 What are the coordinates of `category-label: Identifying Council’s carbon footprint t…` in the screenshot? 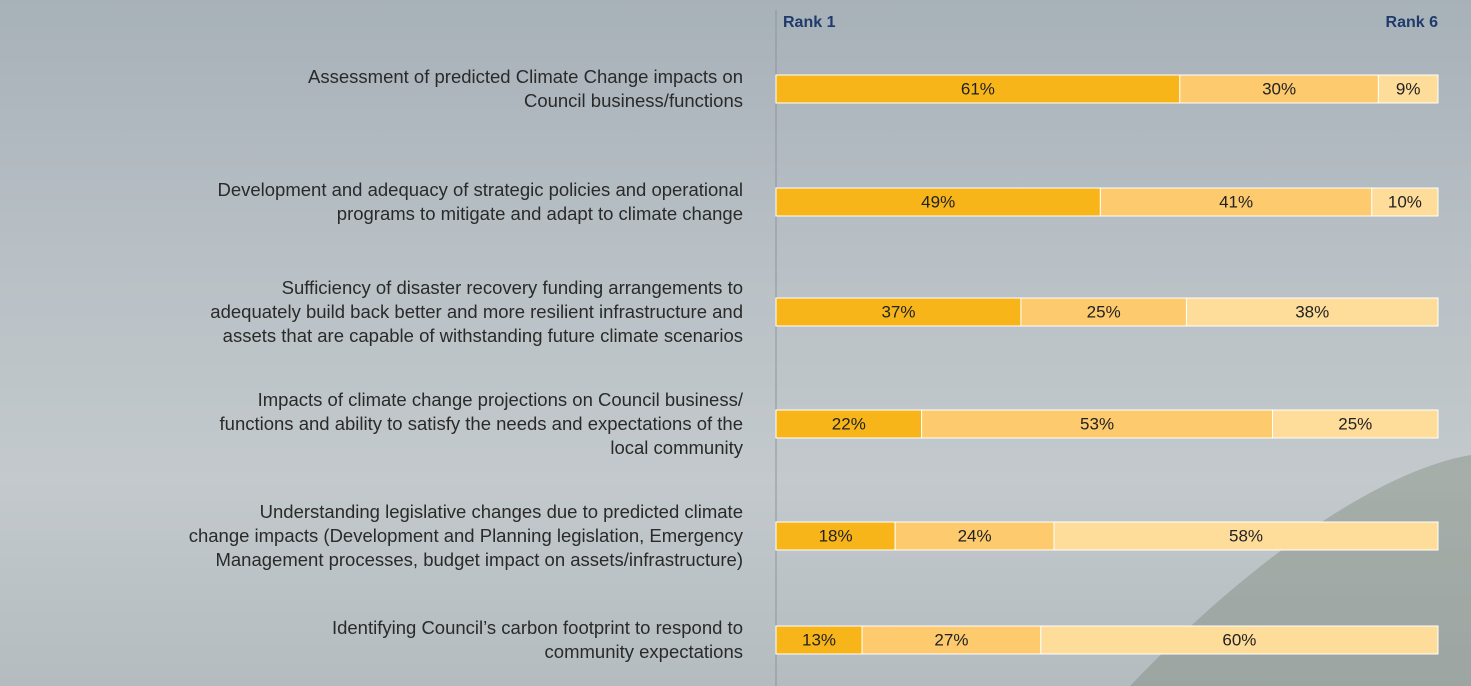 It's located at (537, 639).